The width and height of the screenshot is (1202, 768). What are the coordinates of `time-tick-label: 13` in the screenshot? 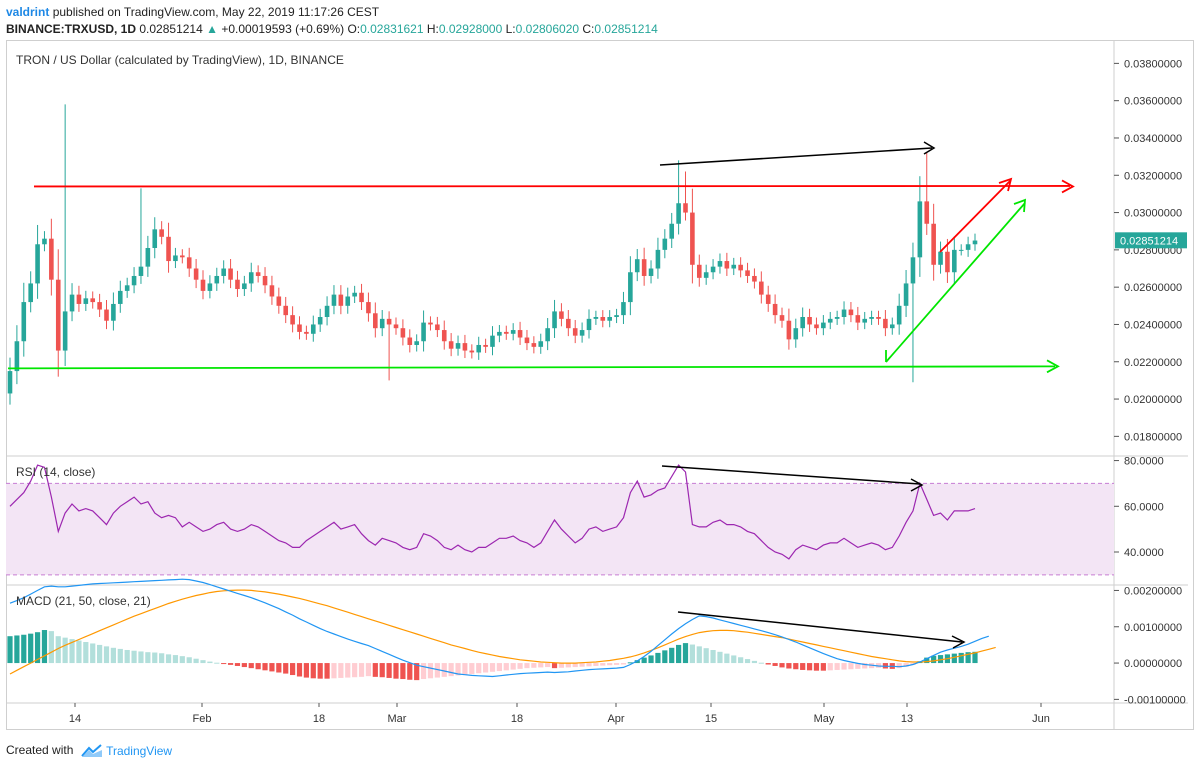 It's located at (907, 719).